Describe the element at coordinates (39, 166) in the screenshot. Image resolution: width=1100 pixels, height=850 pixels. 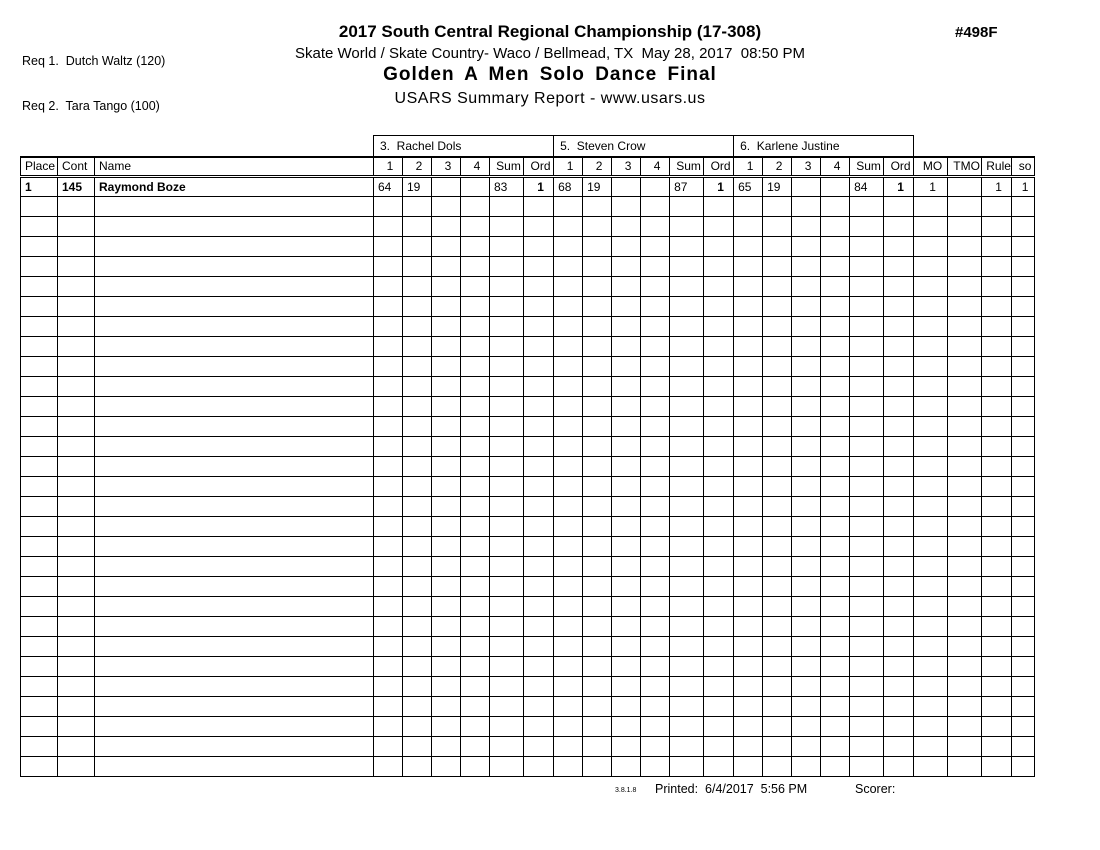
I see `header-place: Place` at that location.